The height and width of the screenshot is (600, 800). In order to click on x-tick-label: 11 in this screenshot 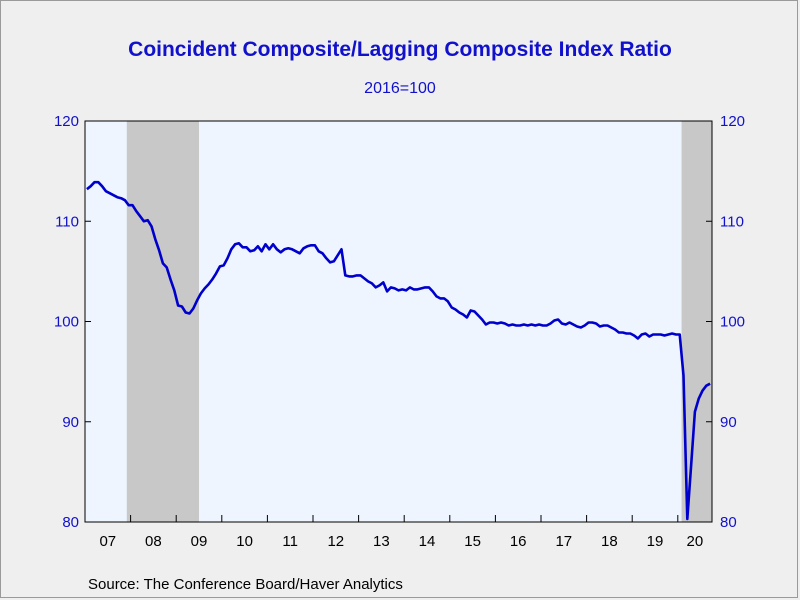, I will do `click(290, 541)`.